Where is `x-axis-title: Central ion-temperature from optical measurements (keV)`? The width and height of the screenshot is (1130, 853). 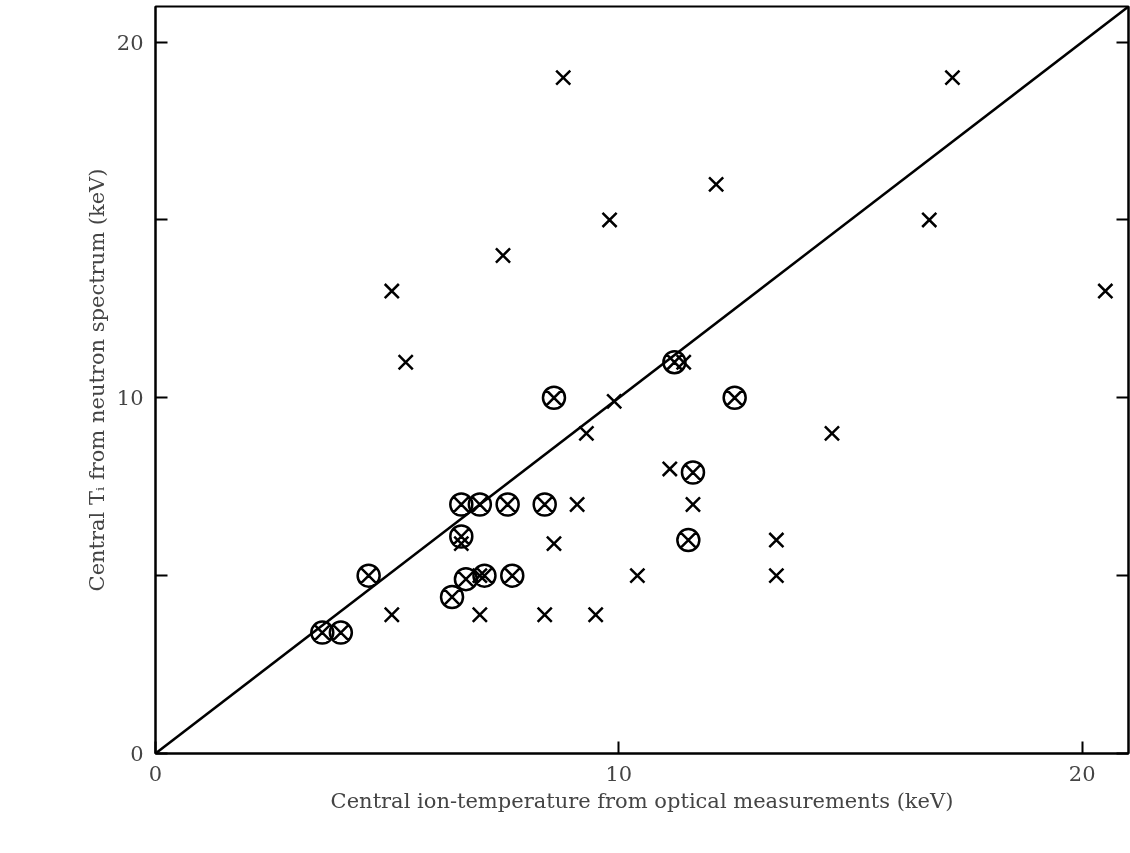
x-axis-title: Central ion-temperature from optical measurements (keV) is located at coordinates (642, 800).